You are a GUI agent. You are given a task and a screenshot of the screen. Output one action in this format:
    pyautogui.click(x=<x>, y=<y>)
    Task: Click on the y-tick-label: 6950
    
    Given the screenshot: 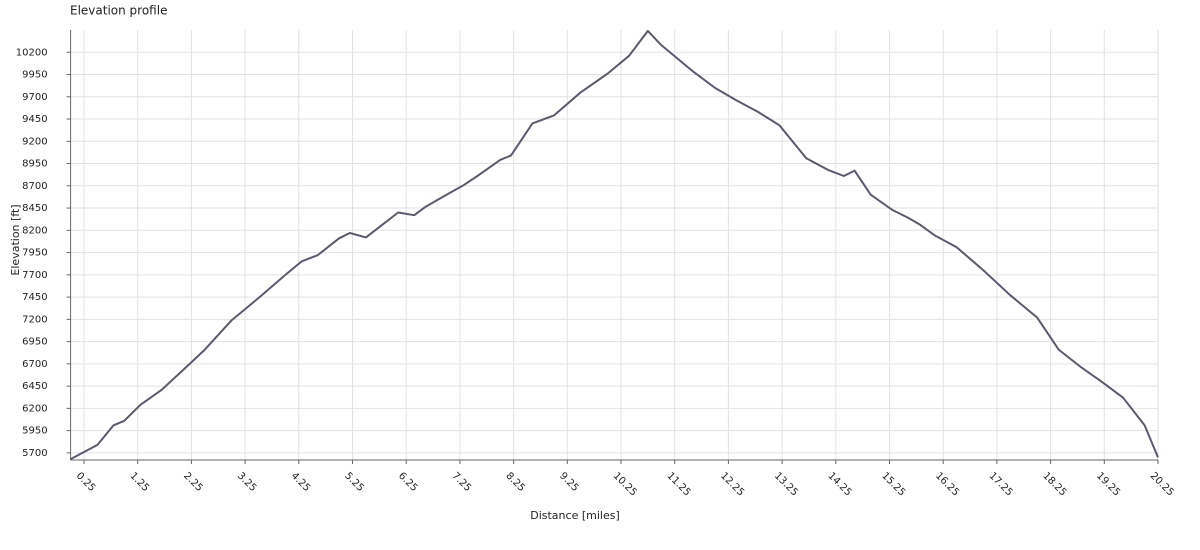 What is the action you would take?
    pyautogui.click(x=34, y=342)
    